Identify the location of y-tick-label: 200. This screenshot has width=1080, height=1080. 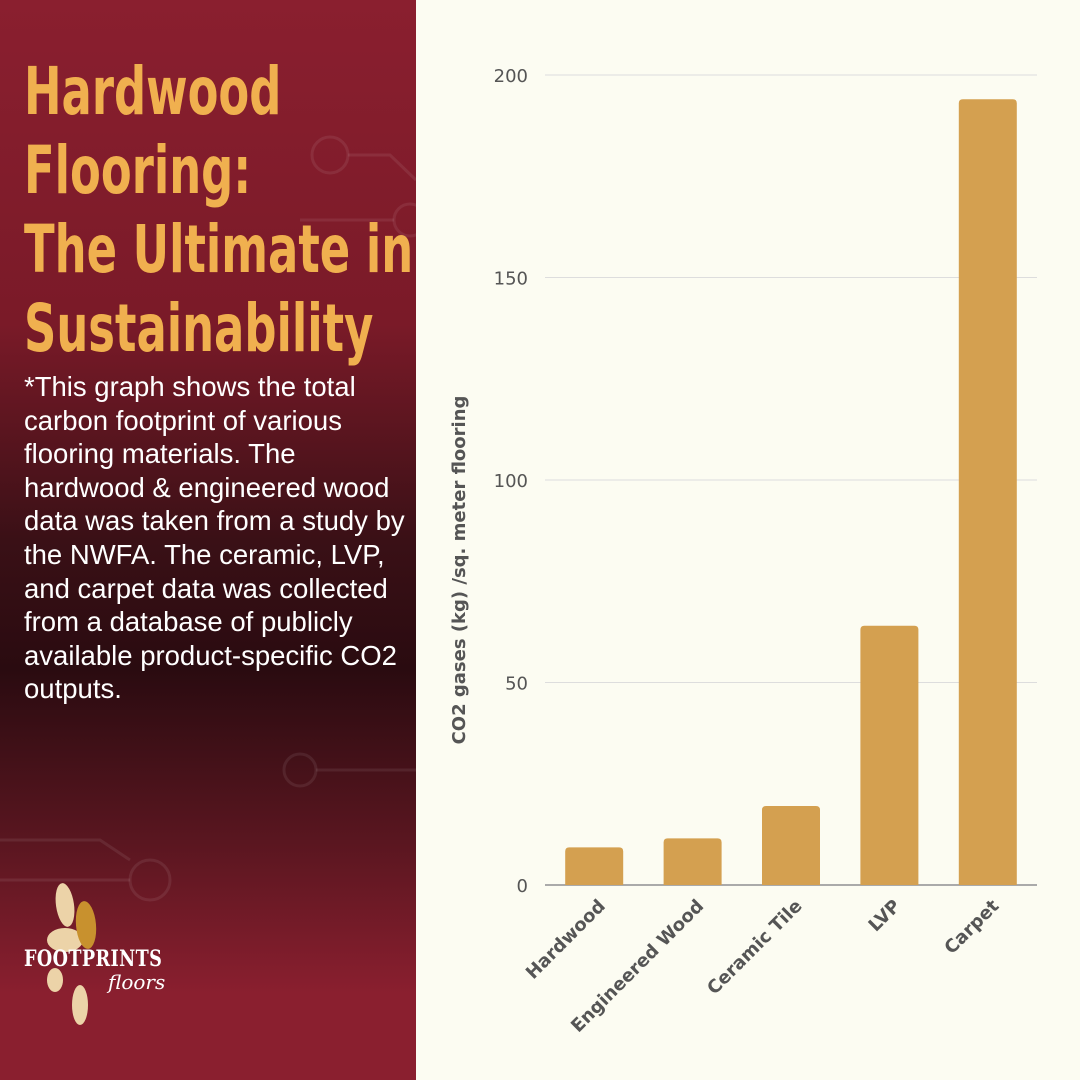
(511, 76).